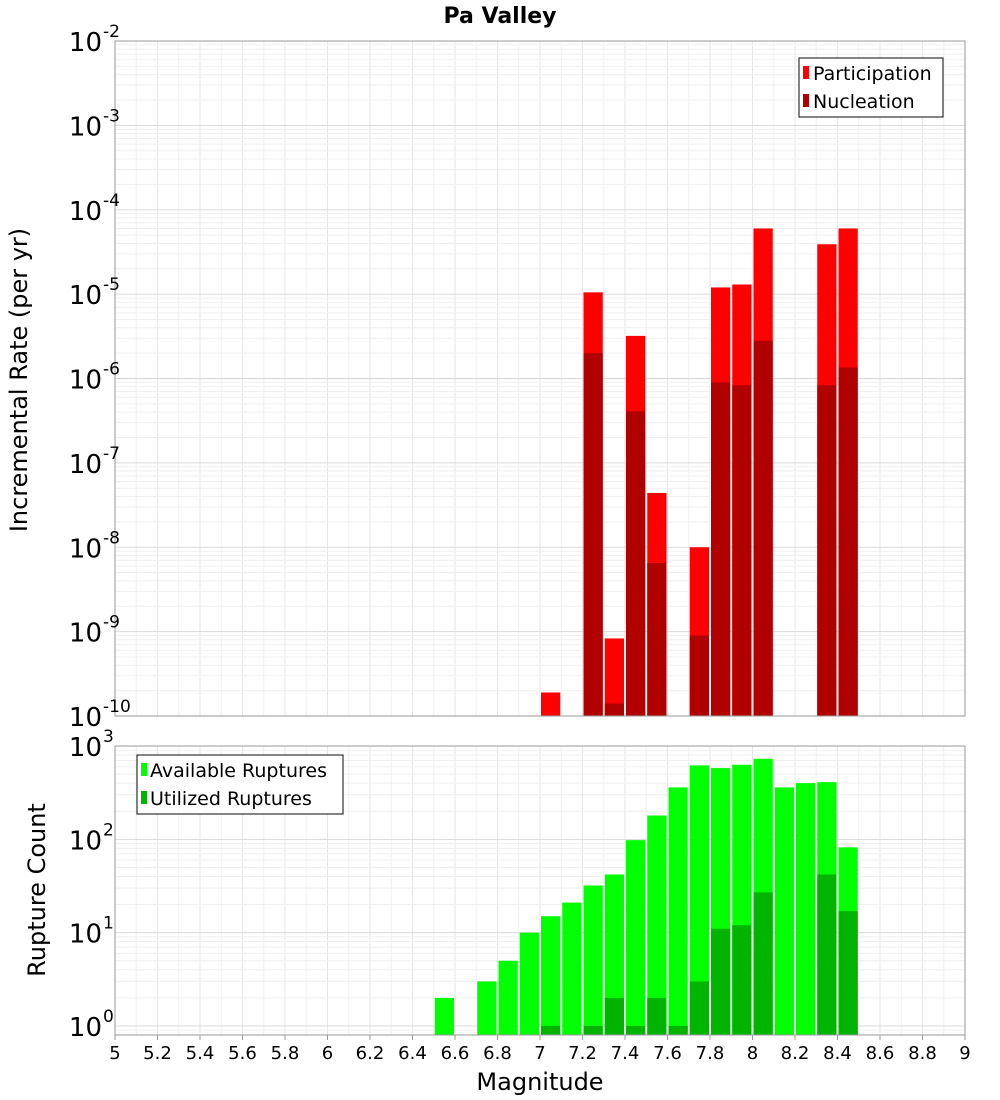 The image size is (1000, 1100). I want to click on legend-label-available: Available Ruptures, so click(238, 771).